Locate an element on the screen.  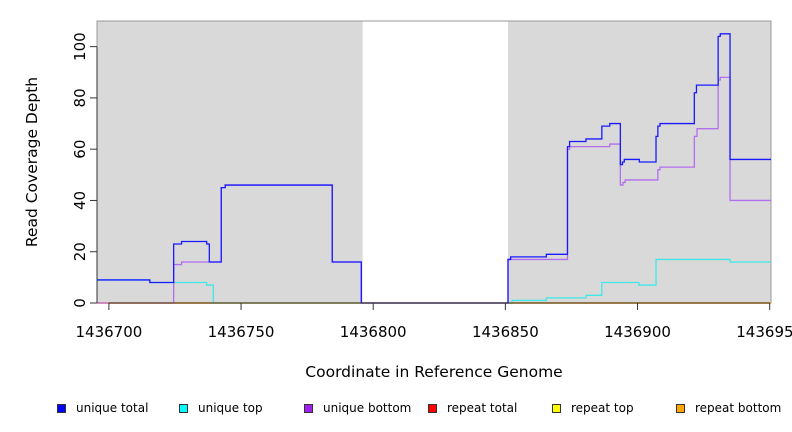
x-tick-label: 1436950 is located at coordinates (764, 332).